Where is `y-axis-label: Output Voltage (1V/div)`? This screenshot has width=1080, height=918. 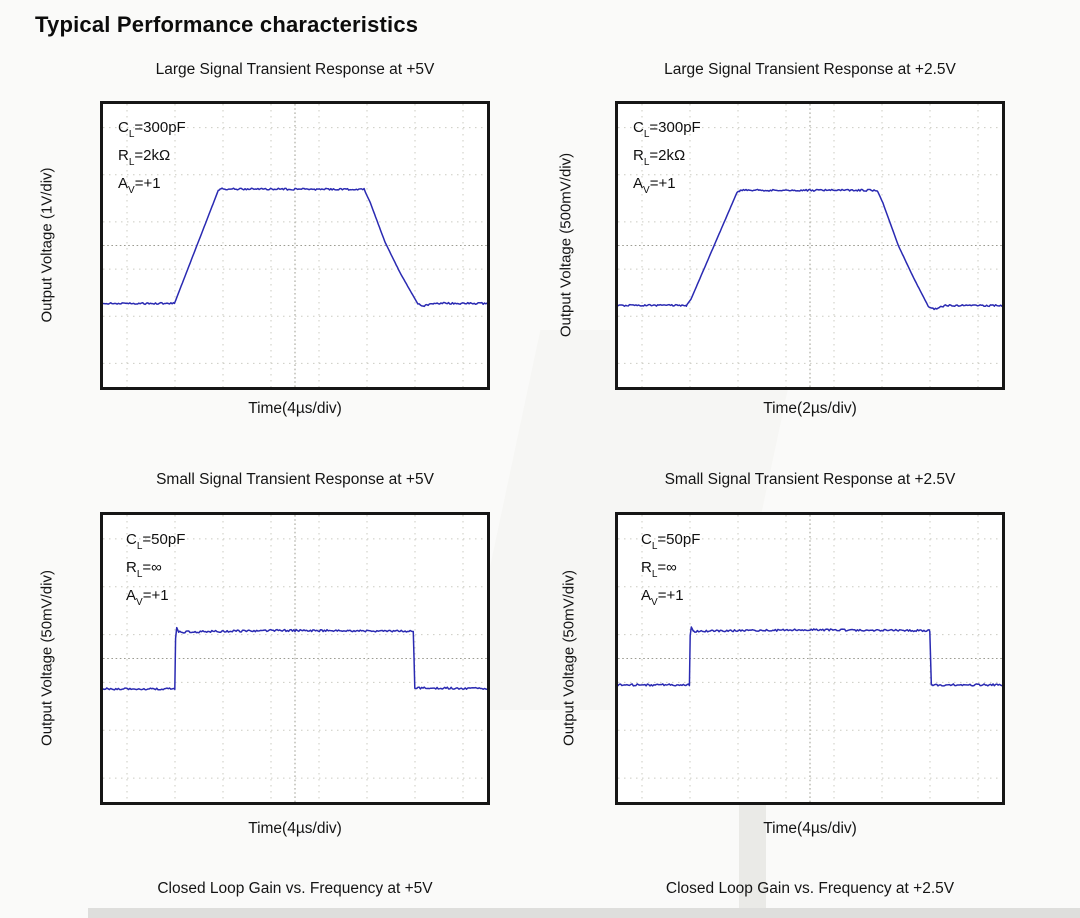 y-axis-label: Output Voltage (1V/div) is located at coordinates (47, 245).